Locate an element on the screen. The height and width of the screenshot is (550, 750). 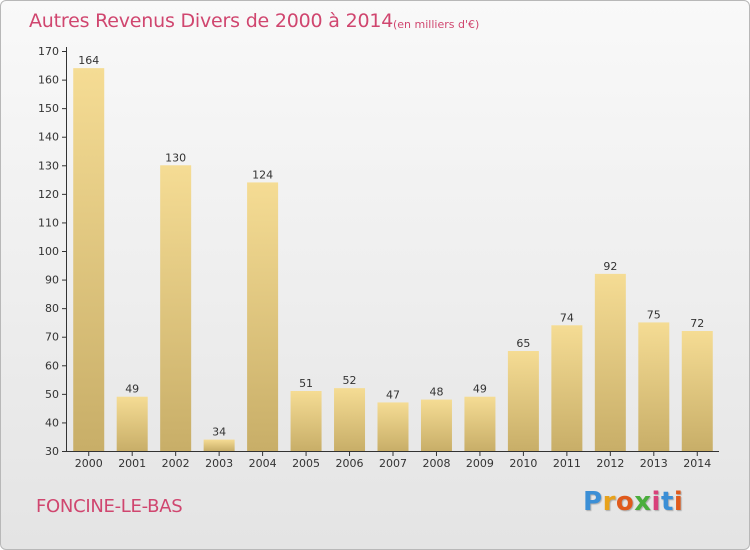
x-tick-label: 2006 is located at coordinates (350, 463).